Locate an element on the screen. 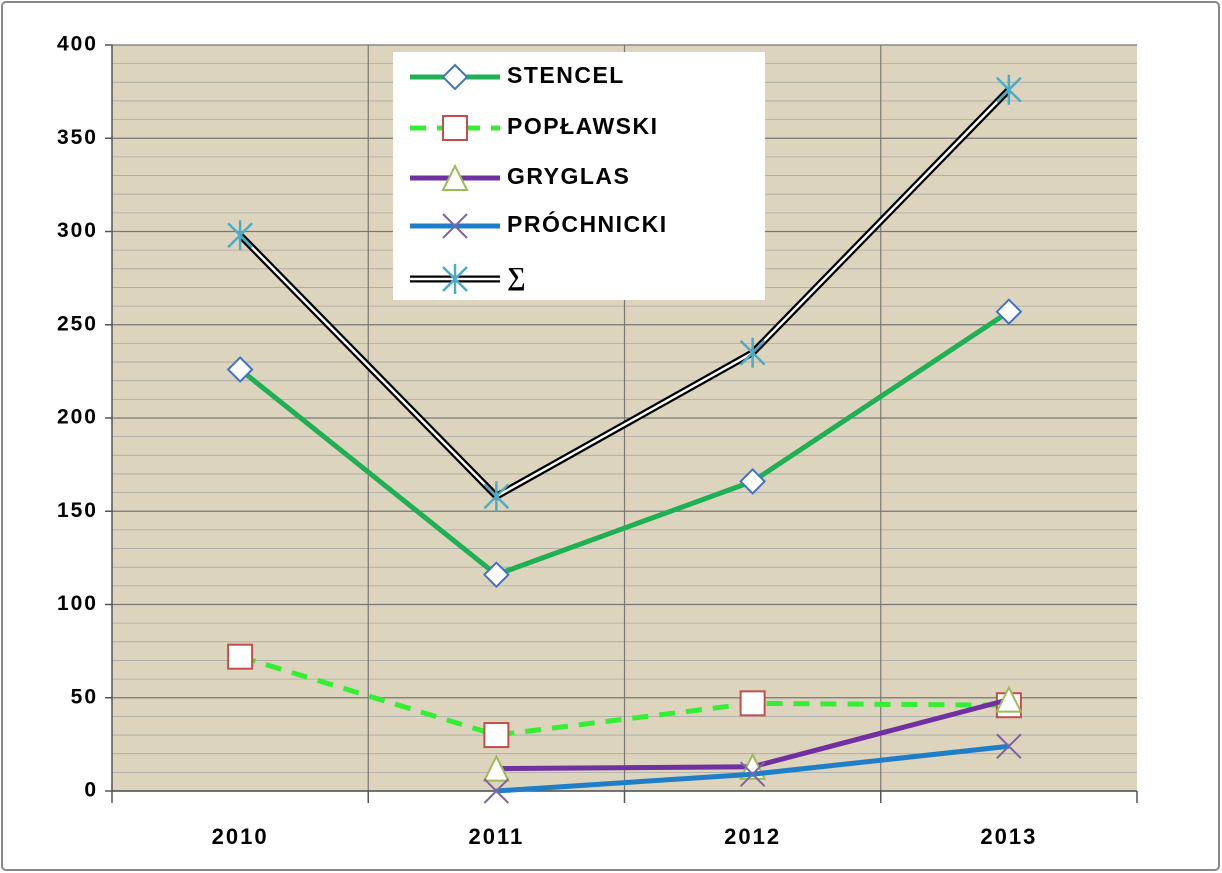 The width and height of the screenshot is (1222, 873). y-tick-label: 200 is located at coordinates (77, 417).